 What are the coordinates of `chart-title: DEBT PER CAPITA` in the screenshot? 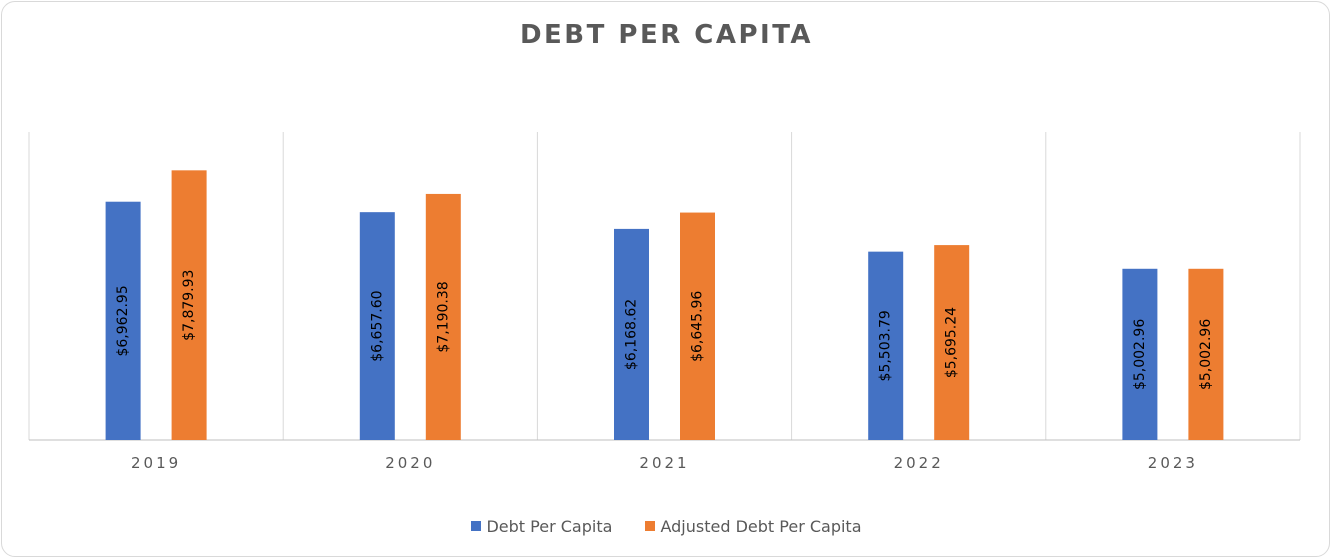 It's located at (666, 35).